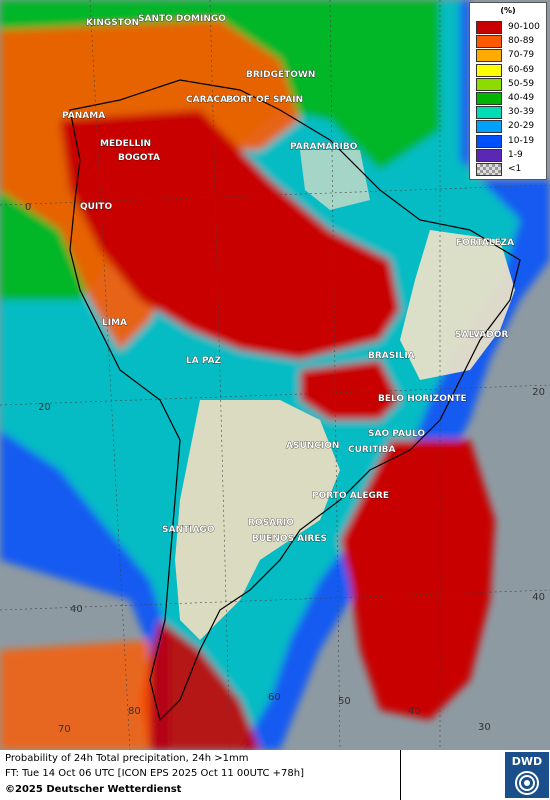 This screenshot has height=800, width=550. Describe the element at coordinates (481, 335) in the screenshot. I see `city-label: SALVADOR` at that location.